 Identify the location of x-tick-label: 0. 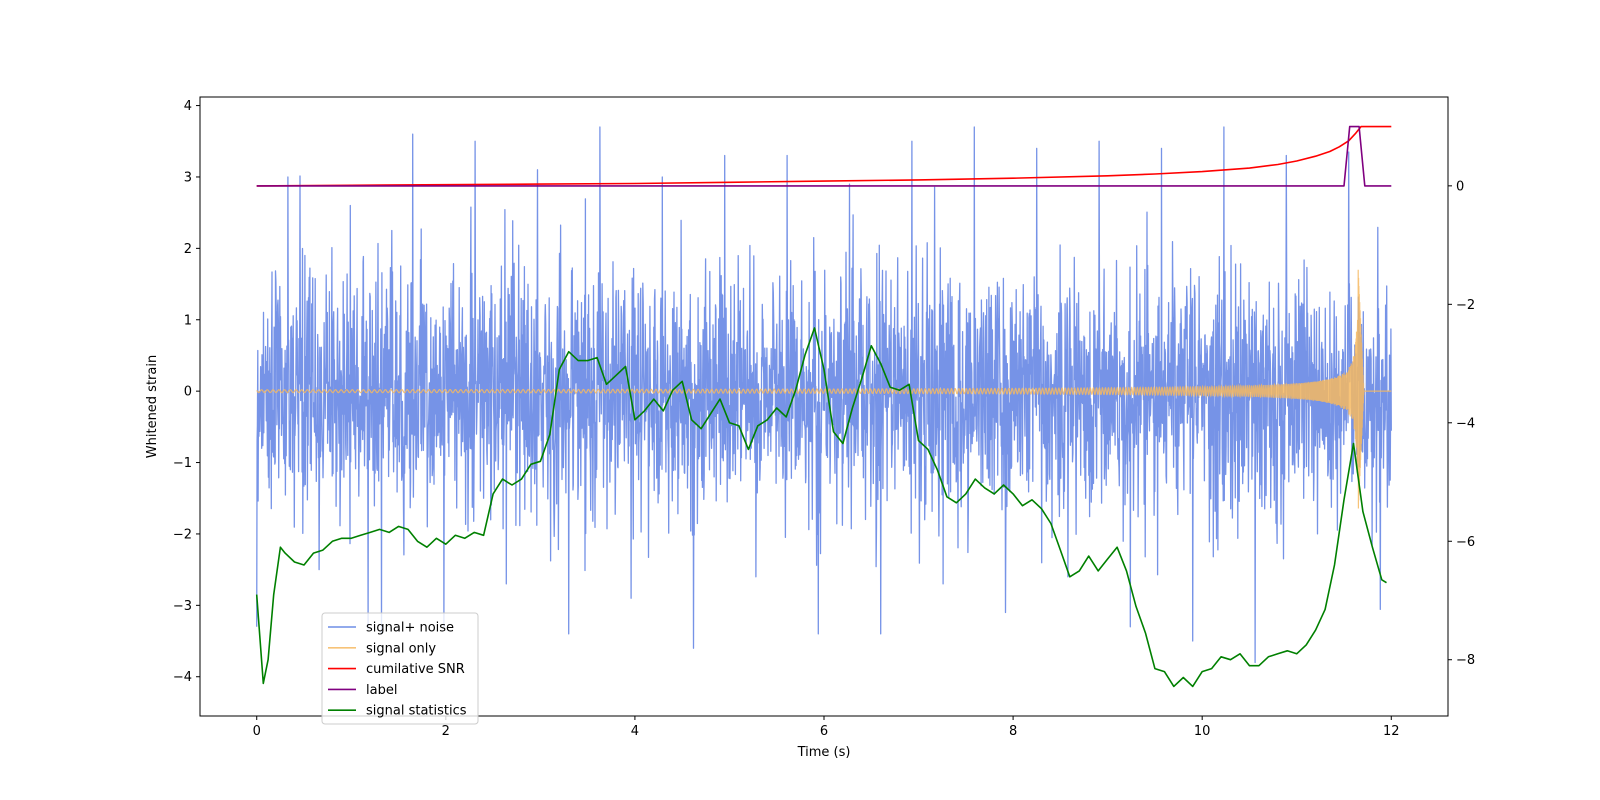
(257, 731).